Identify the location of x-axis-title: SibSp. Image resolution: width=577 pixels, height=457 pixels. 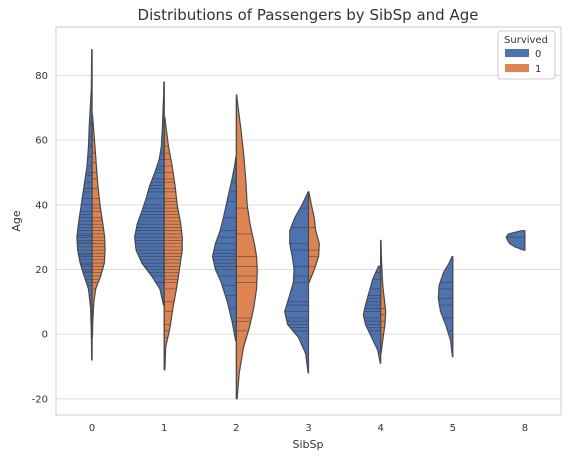
(308, 444).